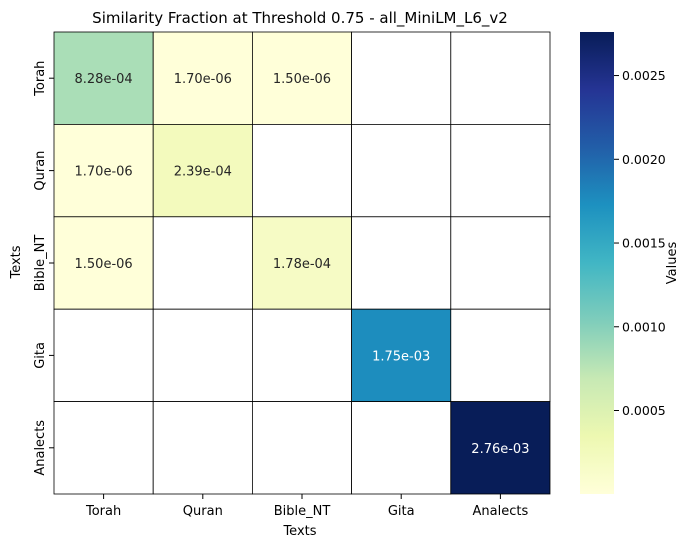 This screenshot has height=551, width=691. What do you see at coordinates (672, 263) in the screenshot?
I see `colorbar-label: Values` at bounding box center [672, 263].